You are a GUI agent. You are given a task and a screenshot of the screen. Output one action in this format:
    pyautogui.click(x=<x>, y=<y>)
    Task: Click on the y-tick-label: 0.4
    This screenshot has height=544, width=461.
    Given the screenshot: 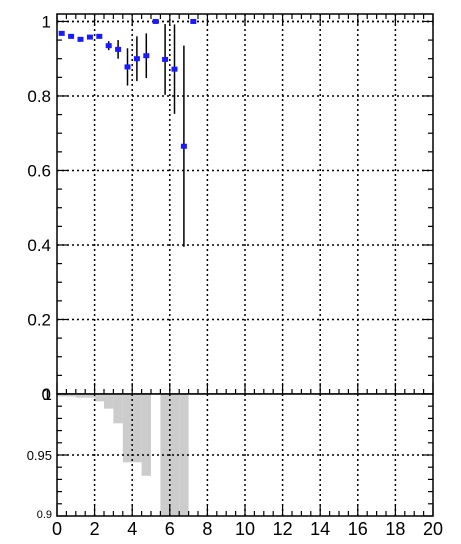 What is the action you would take?
    pyautogui.click(x=39, y=245)
    